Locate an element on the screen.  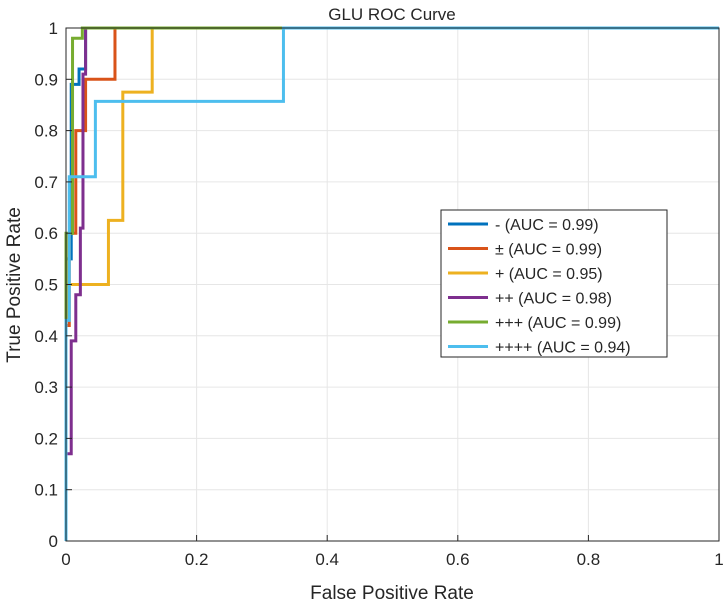
chart-title: GLU ROC Curve is located at coordinates (392, 14).